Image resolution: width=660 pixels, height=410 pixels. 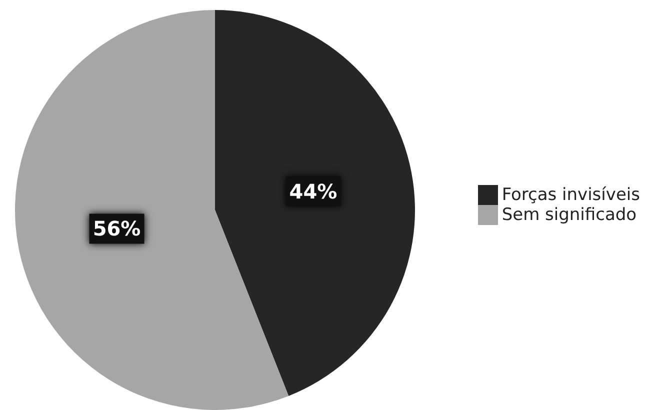 What do you see at coordinates (569, 215) in the screenshot?
I see `legend-label: Sem significado` at bounding box center [569, 215].